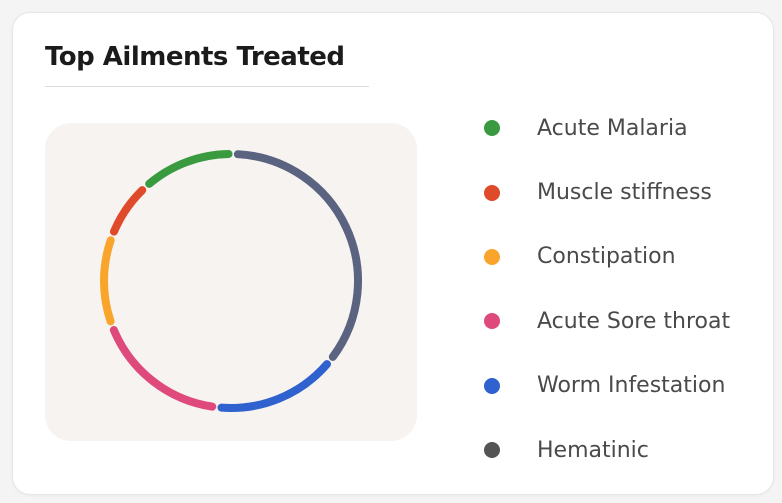 This screenshot has width=782, height=503. I want to click on legend-item: Acute Malaria, so click(607, 128).